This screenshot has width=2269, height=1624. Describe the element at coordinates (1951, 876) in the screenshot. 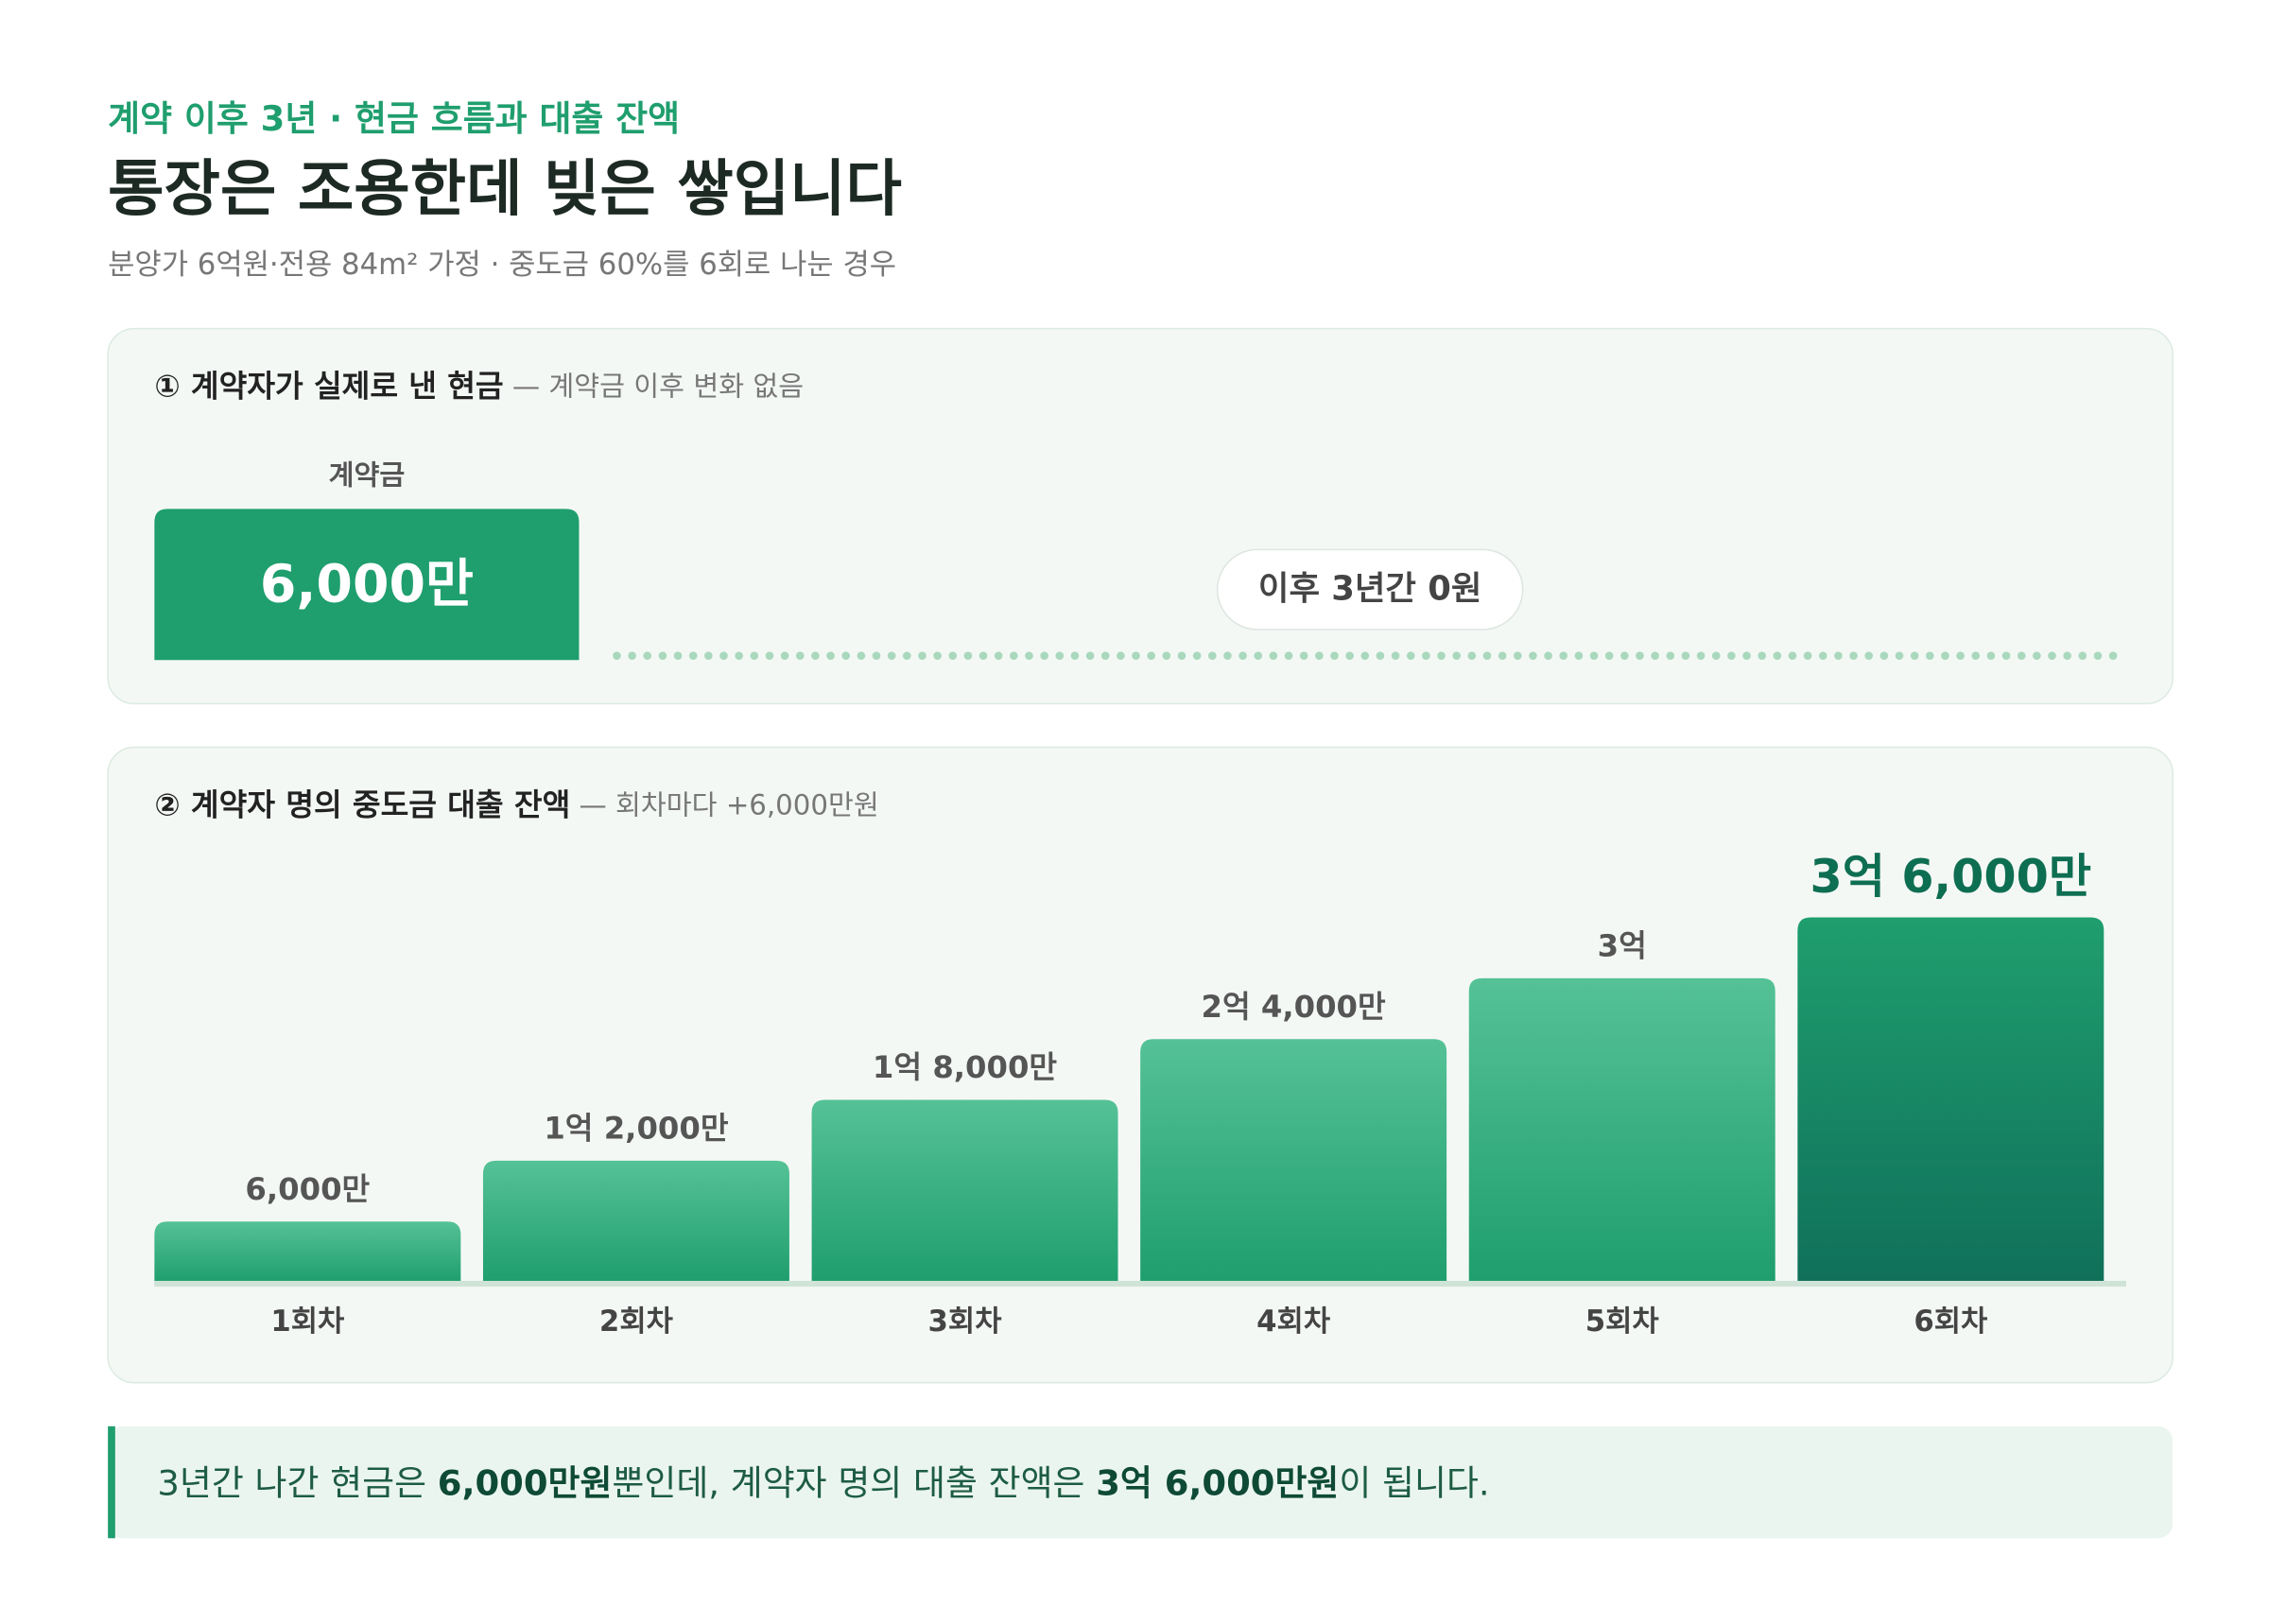

I see `bar-value-label: 3억 6,000만` at that location.